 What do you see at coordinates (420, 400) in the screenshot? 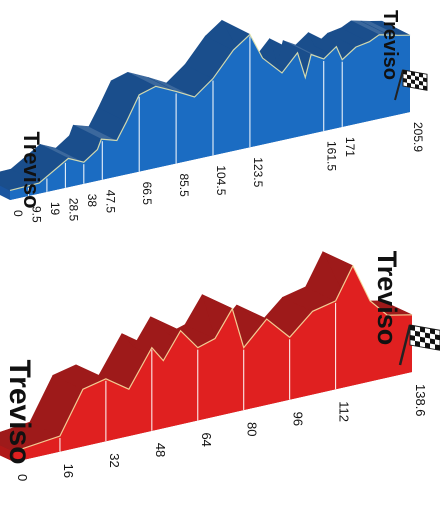
I see `x-tick-label: 138.6` at bounding box center [420, 400].